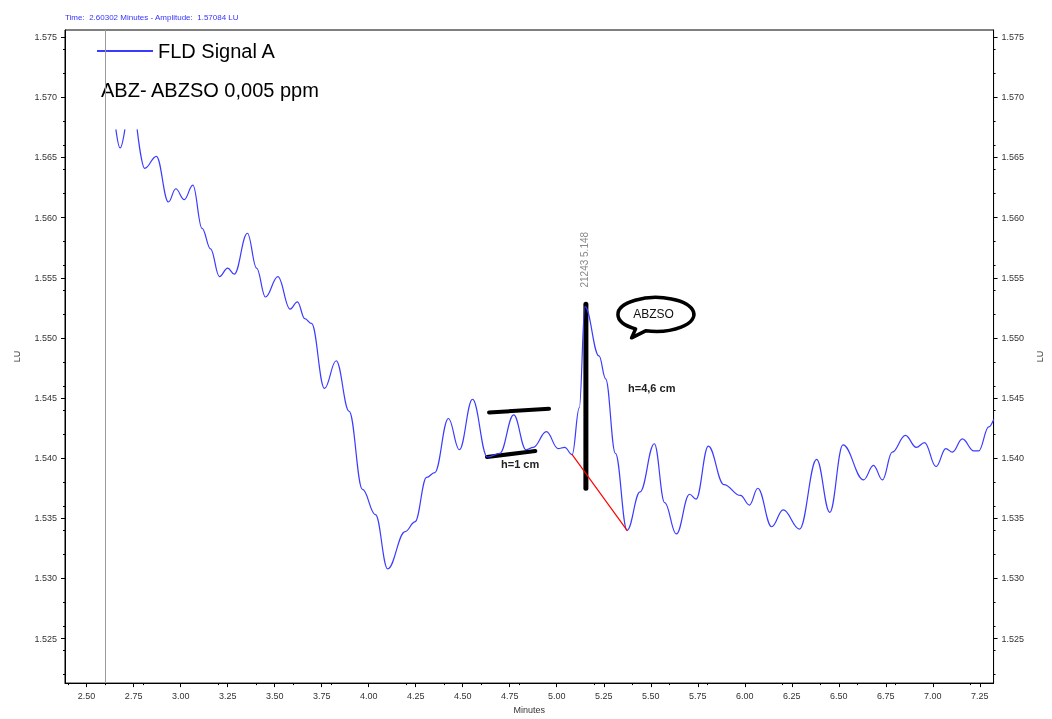 This screenshot has width=1052, height=719. I want to click on y2-tick-label: 1.545, so click(1013, 398).